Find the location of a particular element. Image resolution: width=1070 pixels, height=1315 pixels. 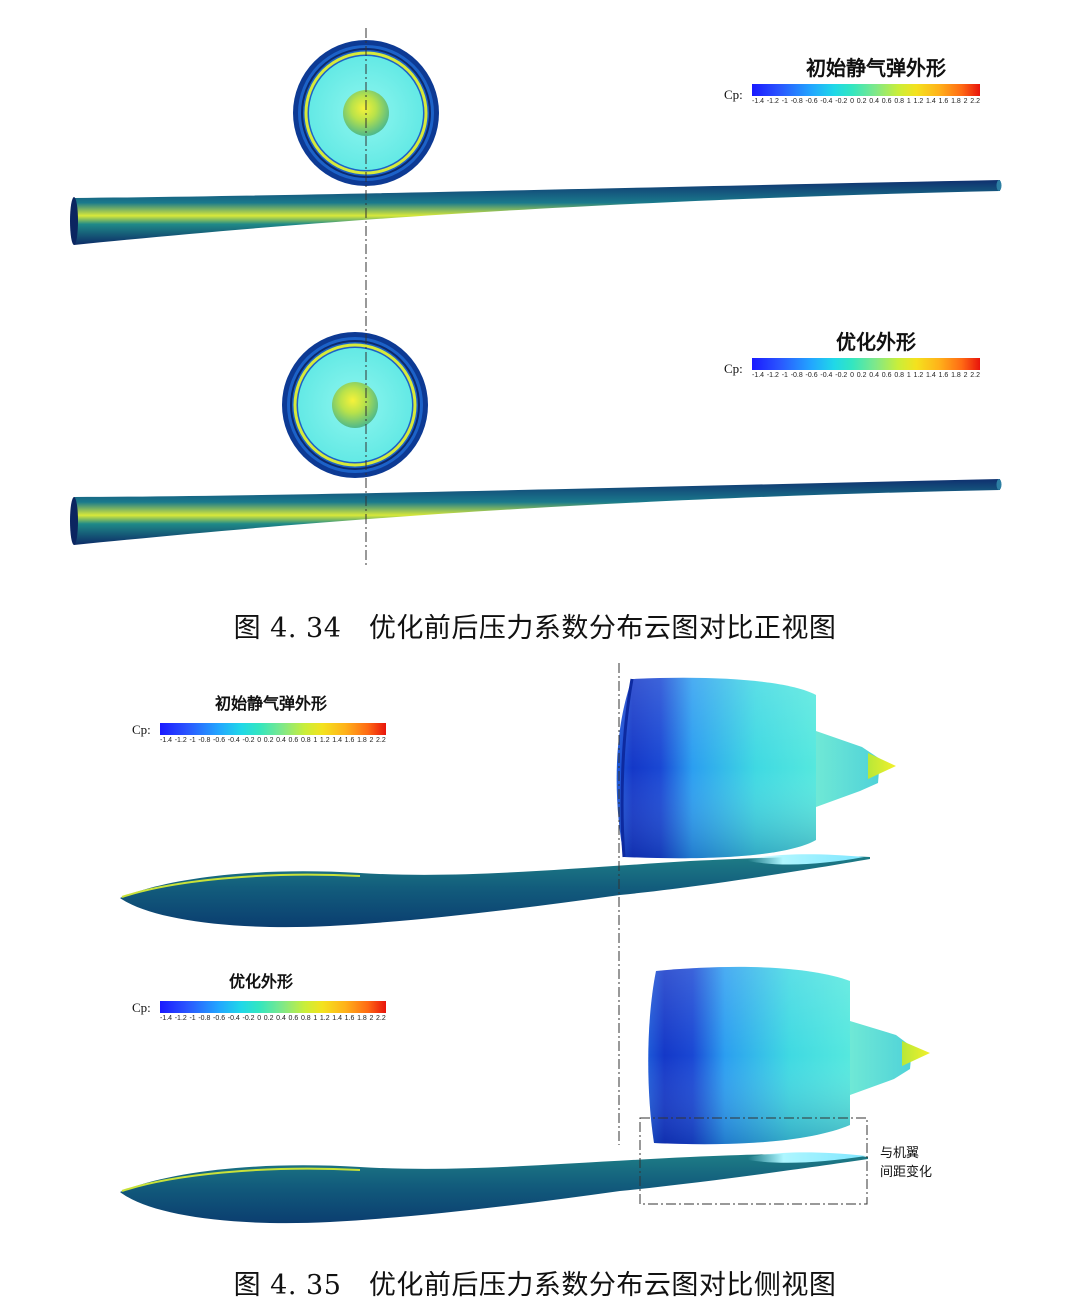

wing-side-initial is located at coordinates (495, 891).